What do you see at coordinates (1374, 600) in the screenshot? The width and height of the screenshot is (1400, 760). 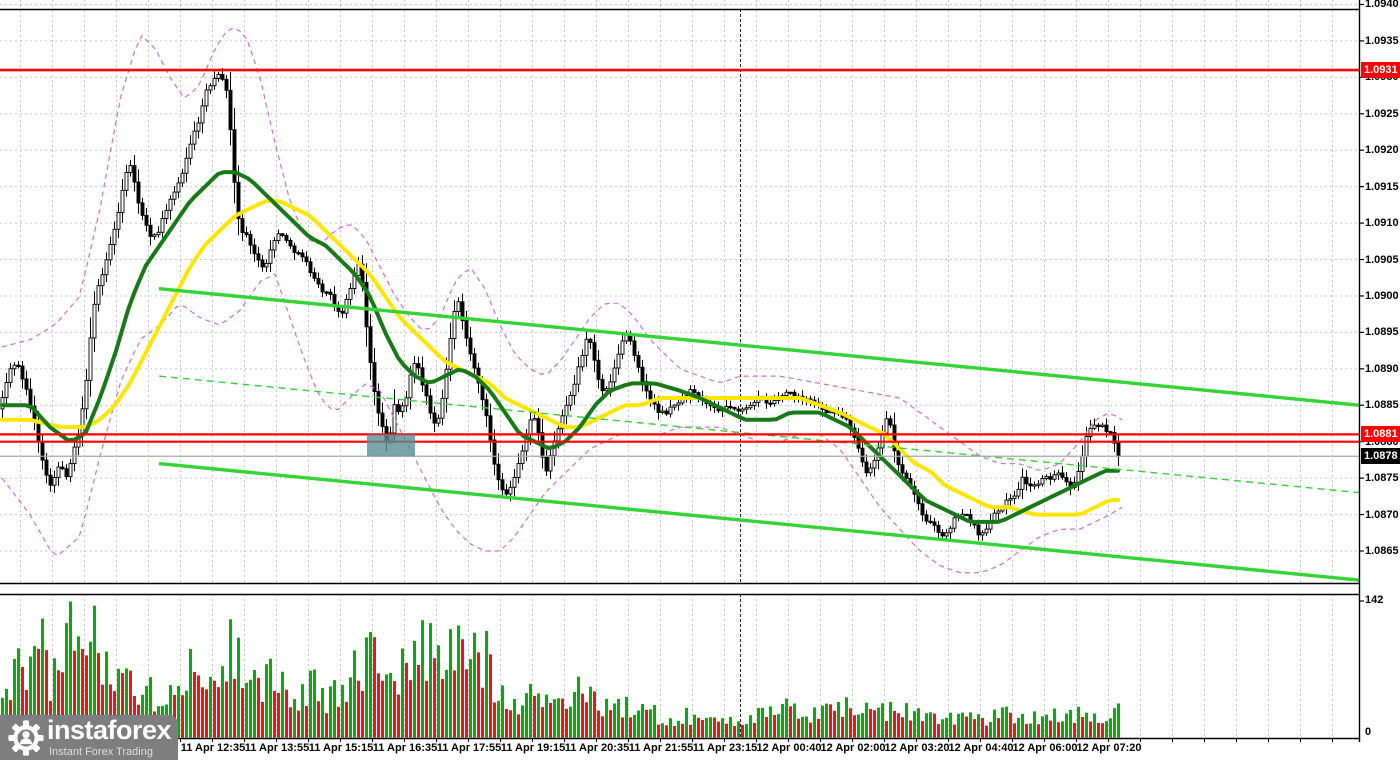 I see `volume-scale-max: 142` at bounding box center [1374, 600].